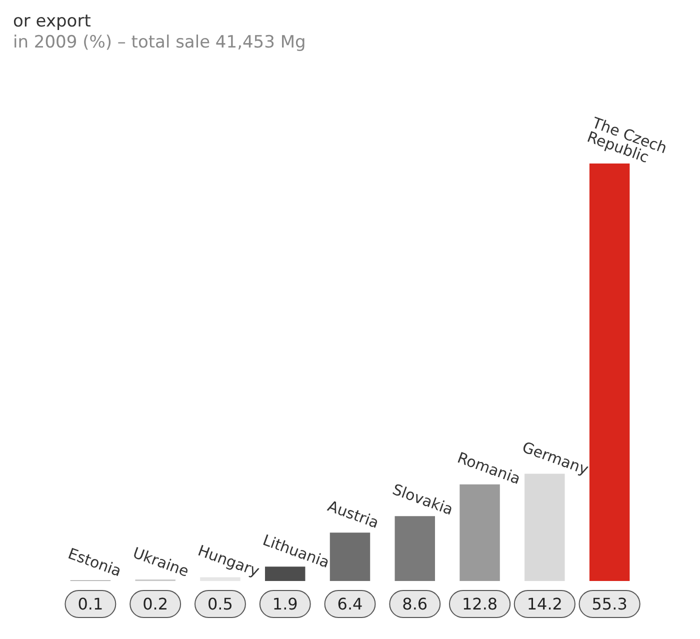 The width and height of the screenshot is (700, 639). I want to click on data-label: 0.2, so click(155, 604).